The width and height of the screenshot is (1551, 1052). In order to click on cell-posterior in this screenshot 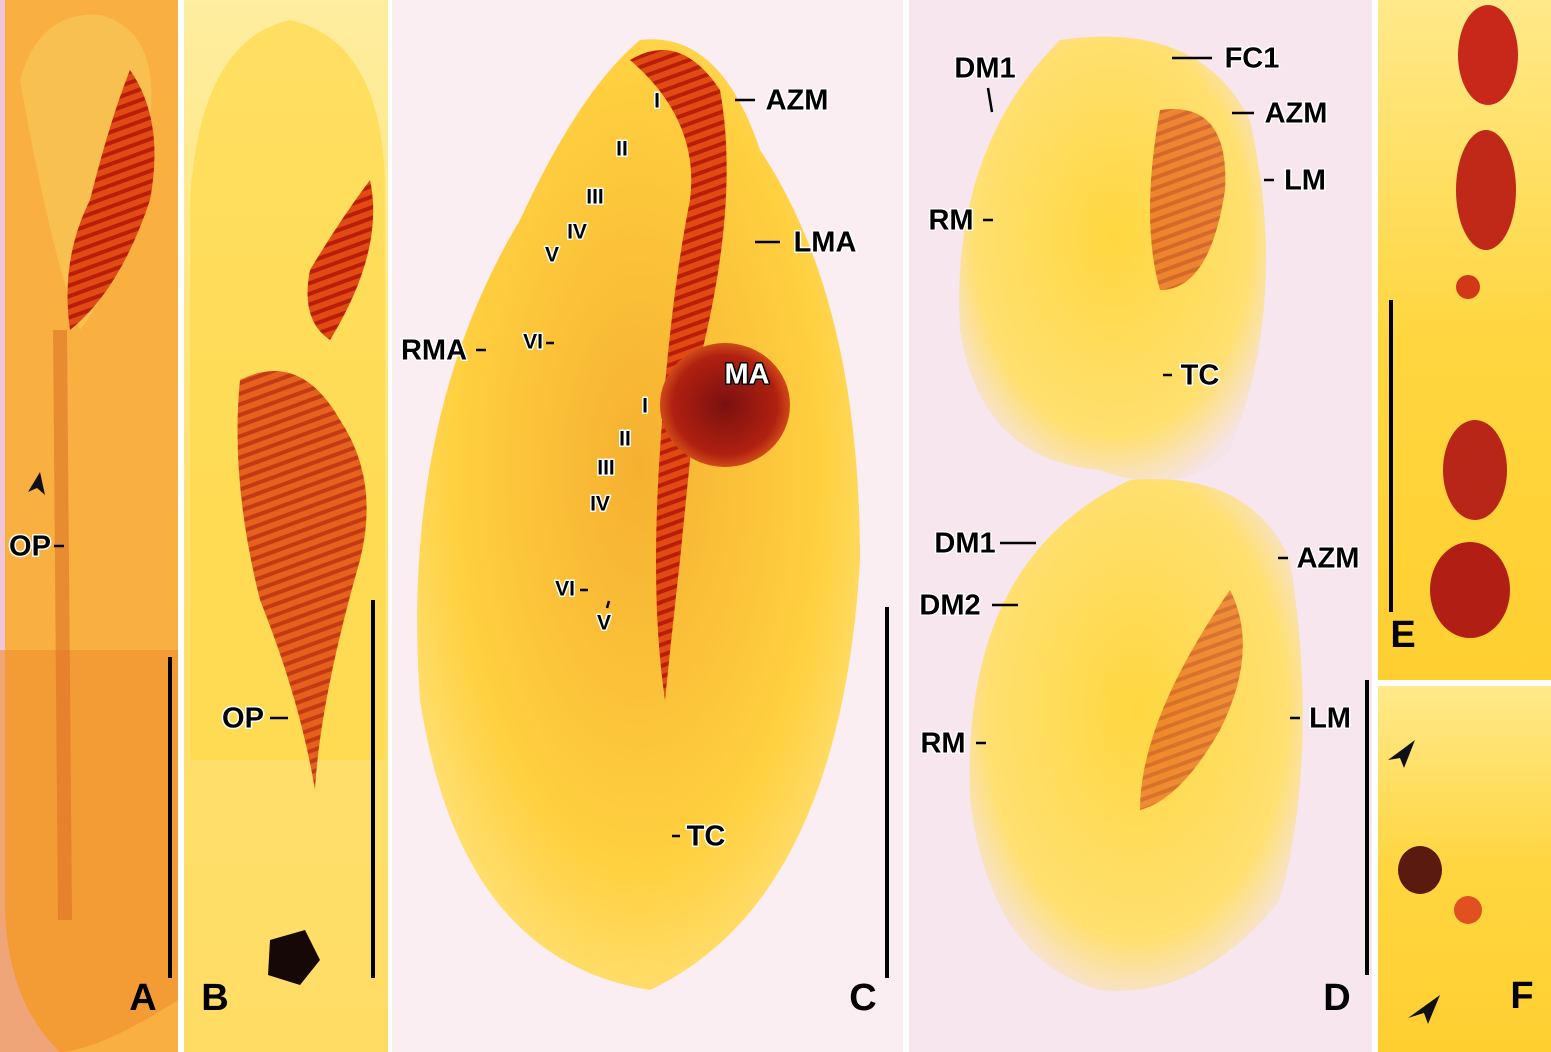, I will do `click(89, 851)`.